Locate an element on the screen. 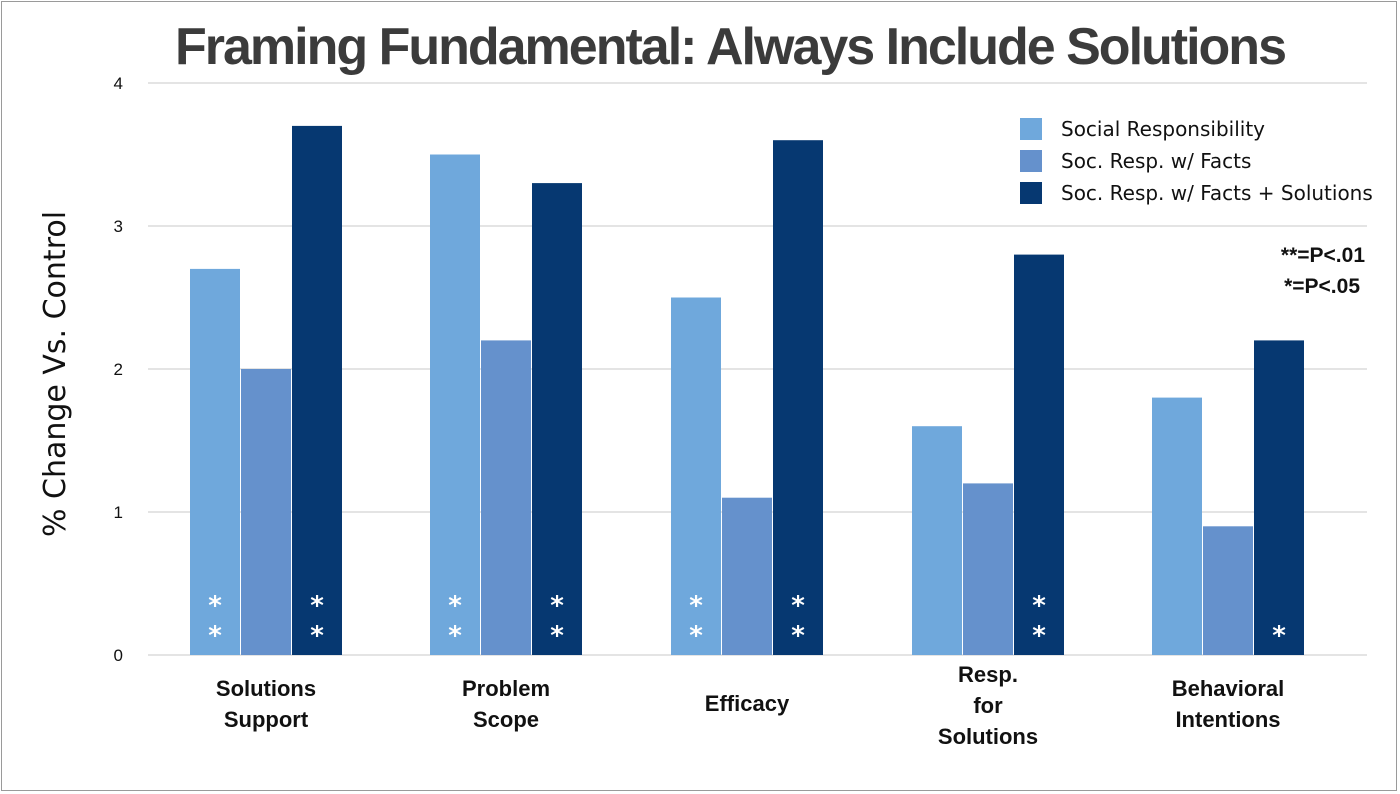 The height and width of the screenshot is (794, 1400). y-tick-label: 3 is located at coordinates (118, 226).